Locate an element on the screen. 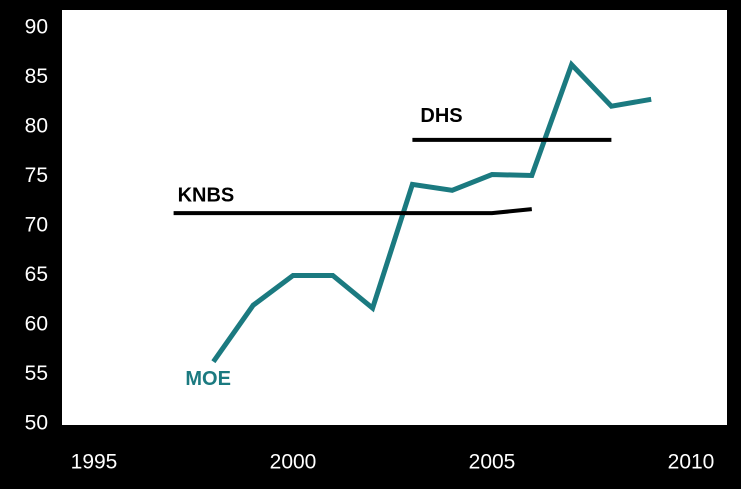 This screenshot has width=741, height=489. y-tick-label: 65 is located at coordinates (36, 274).